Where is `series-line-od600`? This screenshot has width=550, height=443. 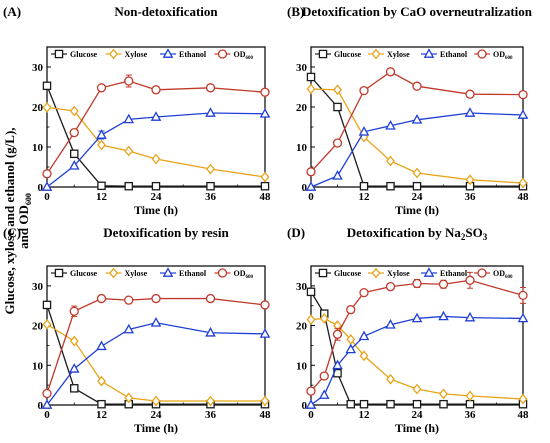 series-line-od600 is located at coordinates (417, 335).